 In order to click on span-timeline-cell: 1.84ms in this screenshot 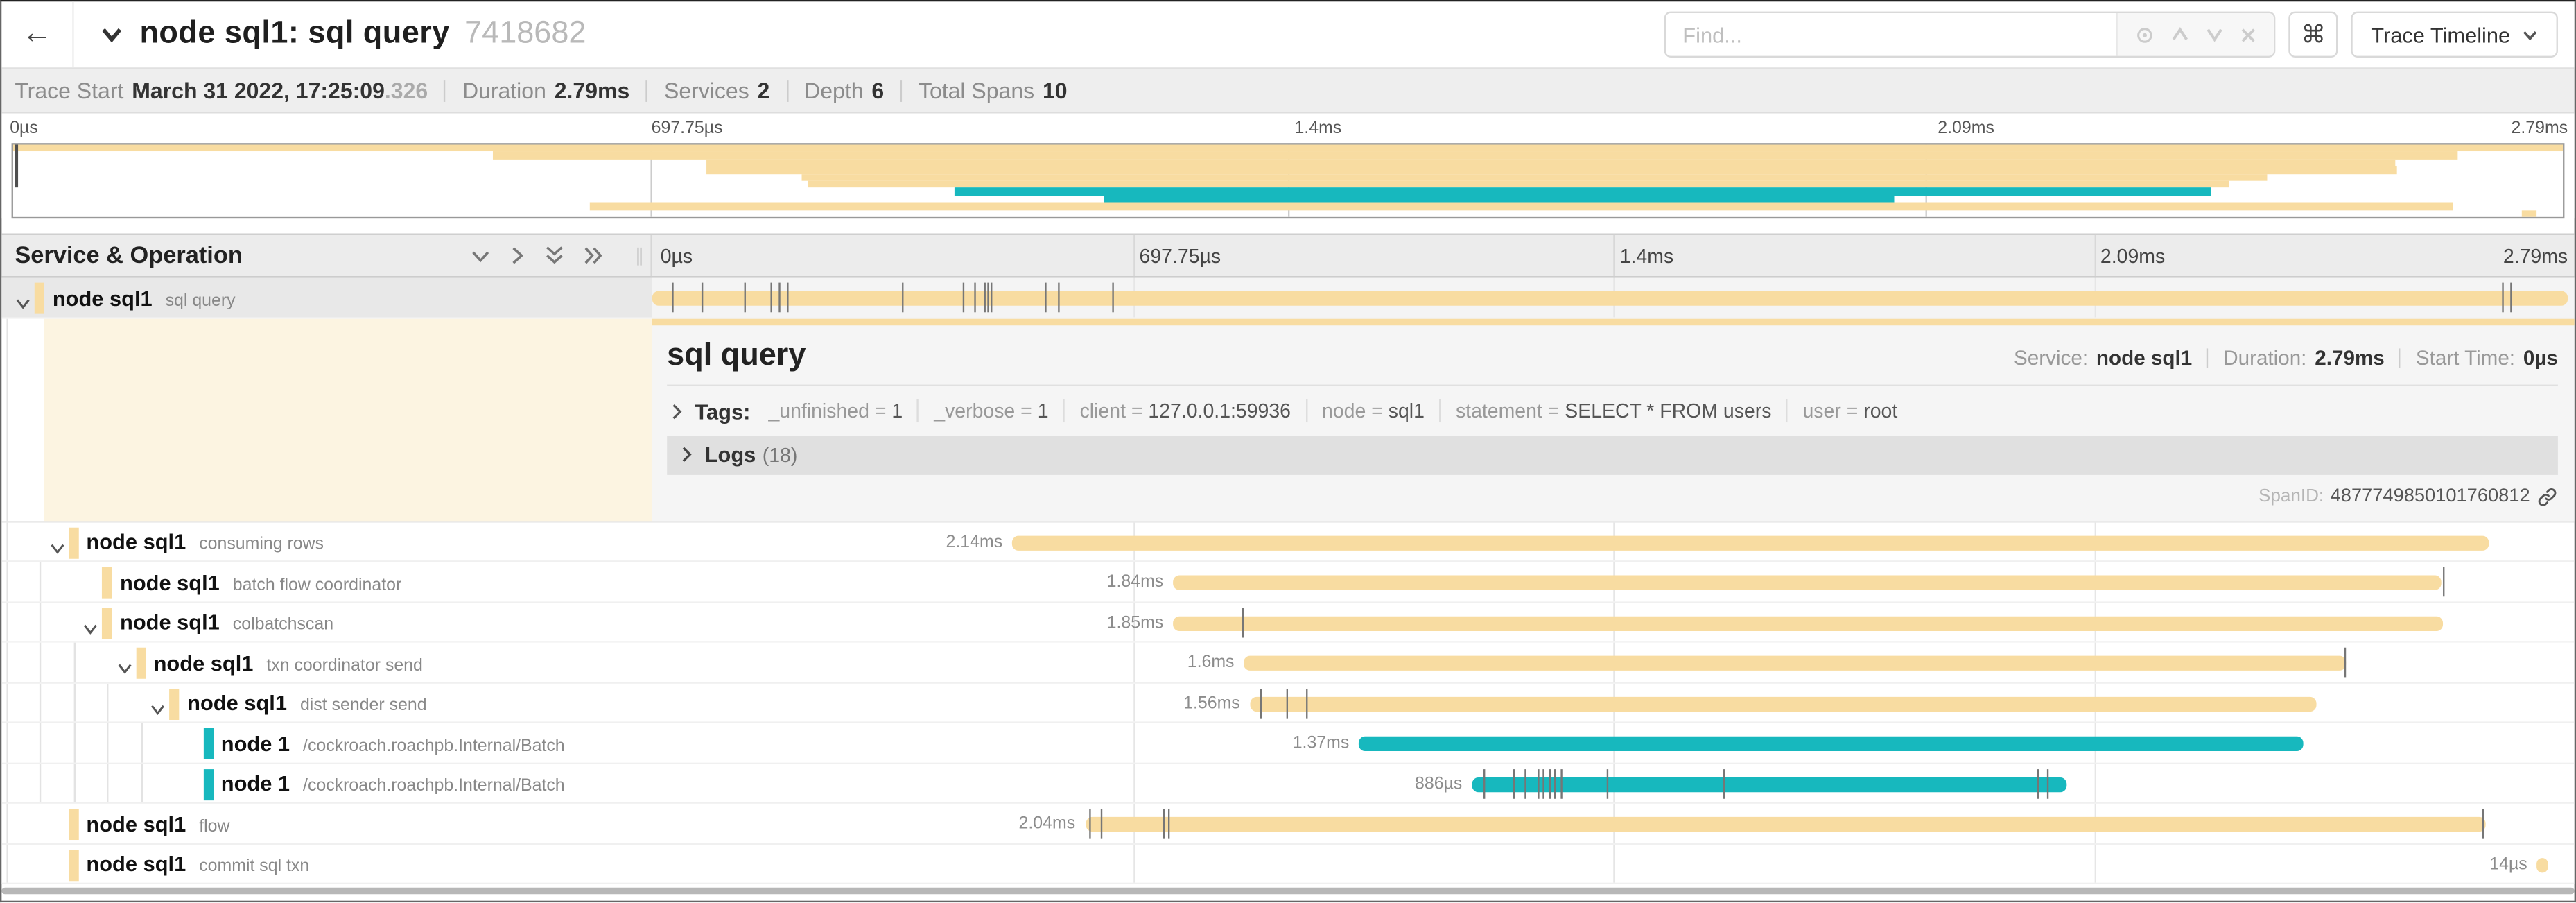, I will do `click(1613, 581)`.